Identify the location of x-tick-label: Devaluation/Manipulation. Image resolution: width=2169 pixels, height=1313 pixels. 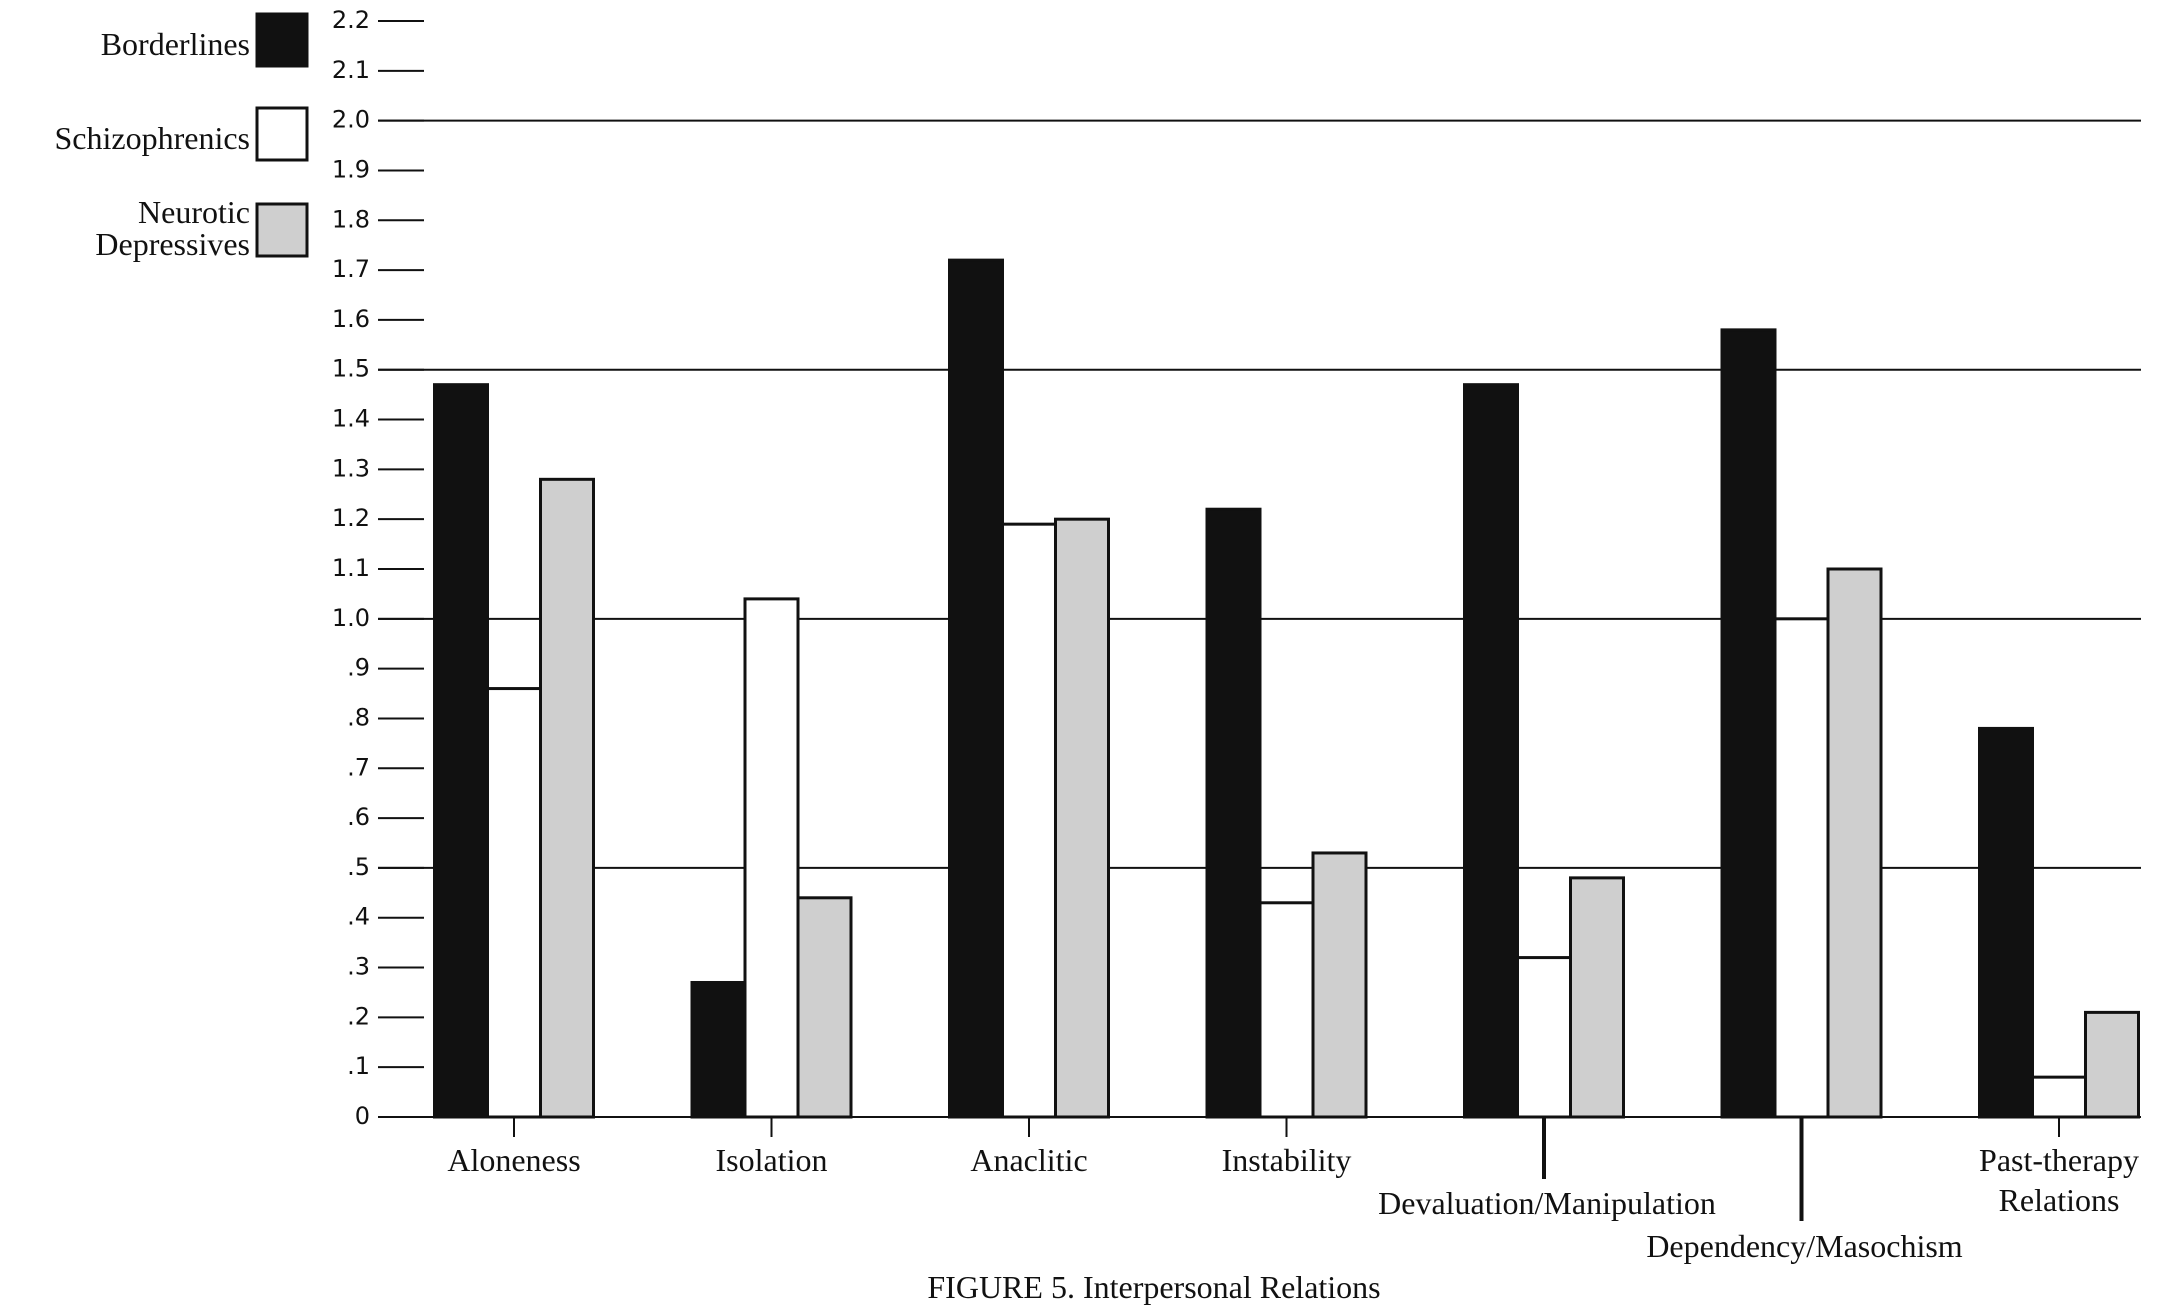
(1547, 1203).